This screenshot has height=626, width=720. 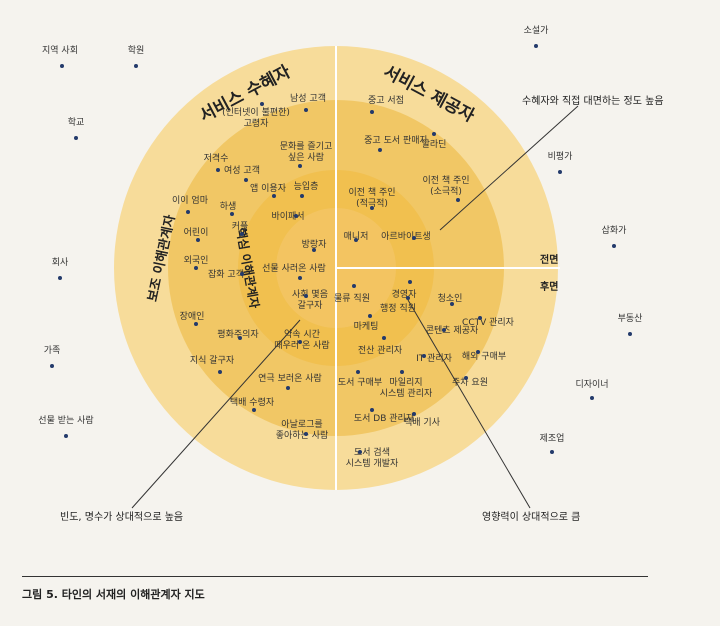 What do you see at coordinates (216, 159) in the screenshot?
I see `stakeholder-label: 저격수` at bounding box center [216, 159].